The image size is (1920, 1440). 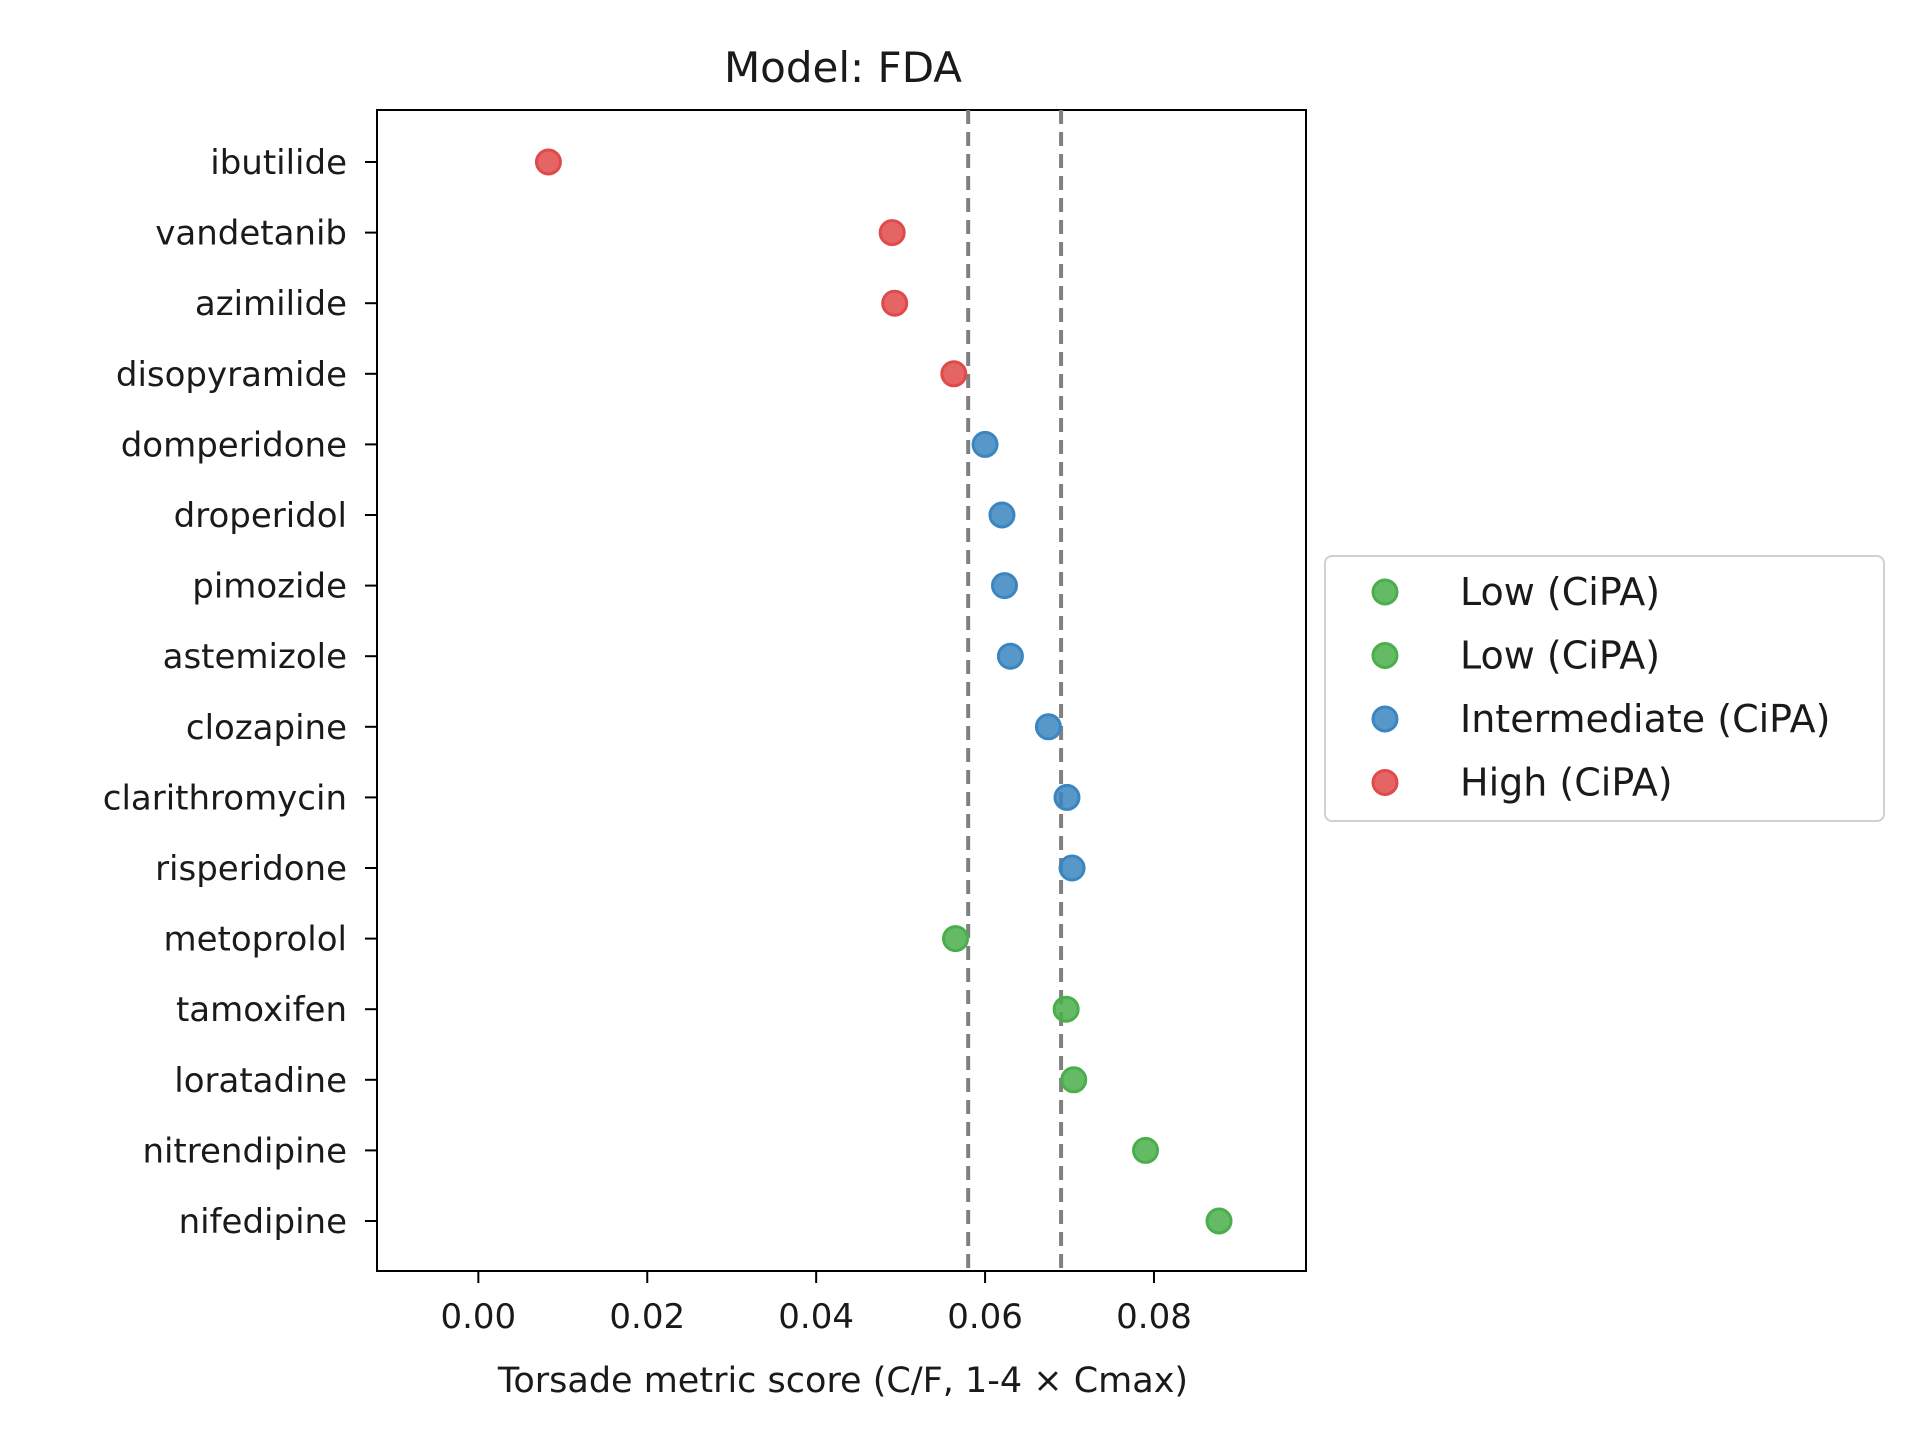 What do you see at coordinates (1002, 515) in the screenshot?
I see `data-point-droperidol` at bounding box center [1002, 515].